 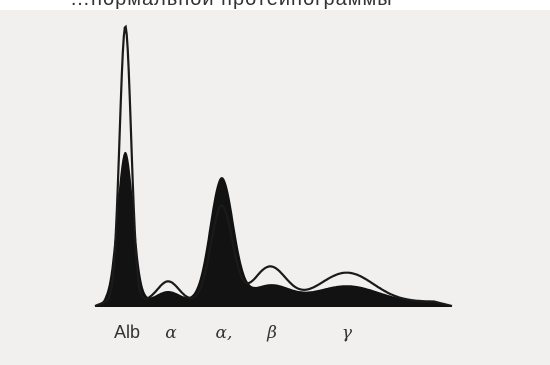 What do you see at coordinates (231, 5) in the screenshot?
I see `cropped-header-text: …нормальной протеинограммы` at bounding box center [231, 5].